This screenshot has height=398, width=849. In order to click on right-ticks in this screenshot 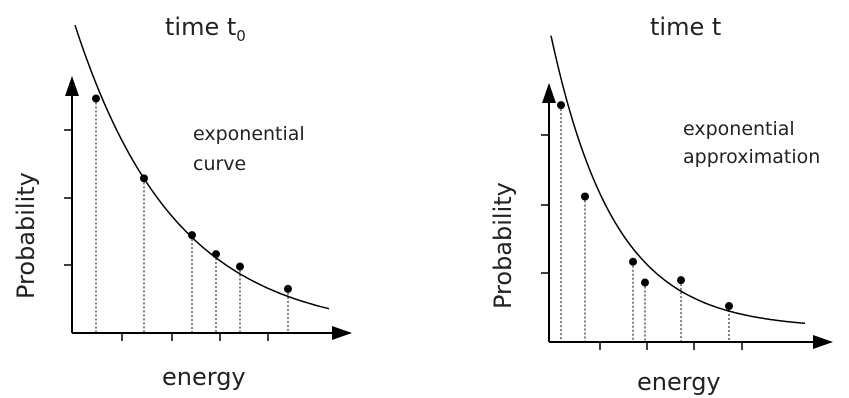, I will do `click(642, 242)`.